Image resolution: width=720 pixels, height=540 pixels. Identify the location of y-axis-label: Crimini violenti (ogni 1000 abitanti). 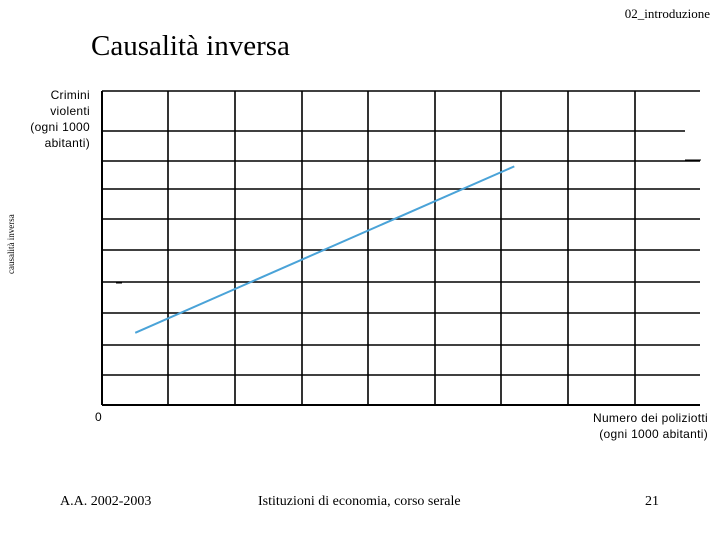
(60, 119).